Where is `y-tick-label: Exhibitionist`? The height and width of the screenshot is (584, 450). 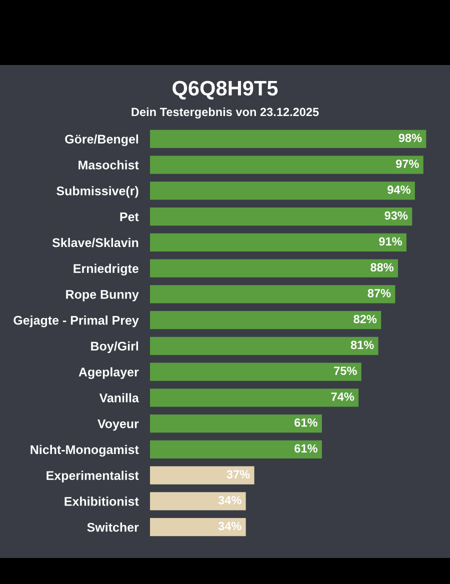
y-tick-label: Exhibitionist is located at coordinates (101, 501).